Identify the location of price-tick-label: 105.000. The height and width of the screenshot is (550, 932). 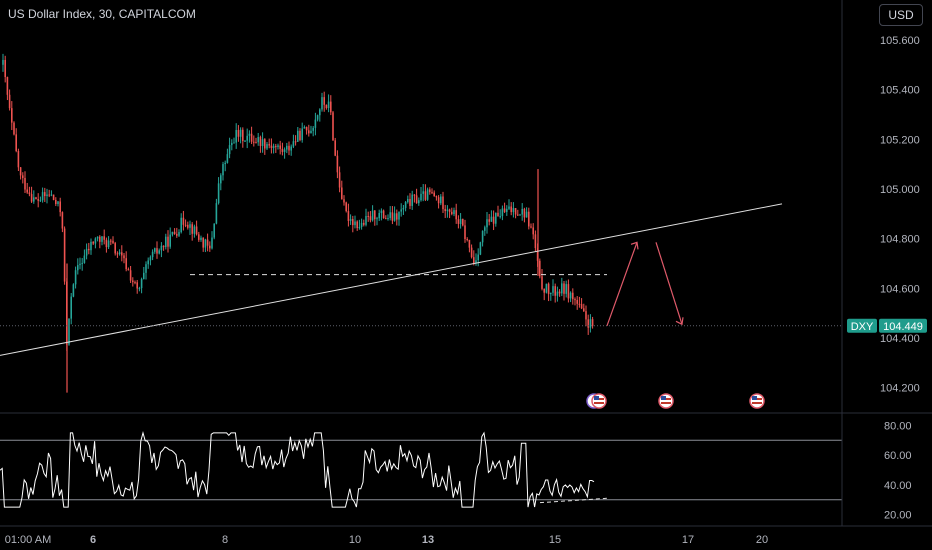
(900, 190).